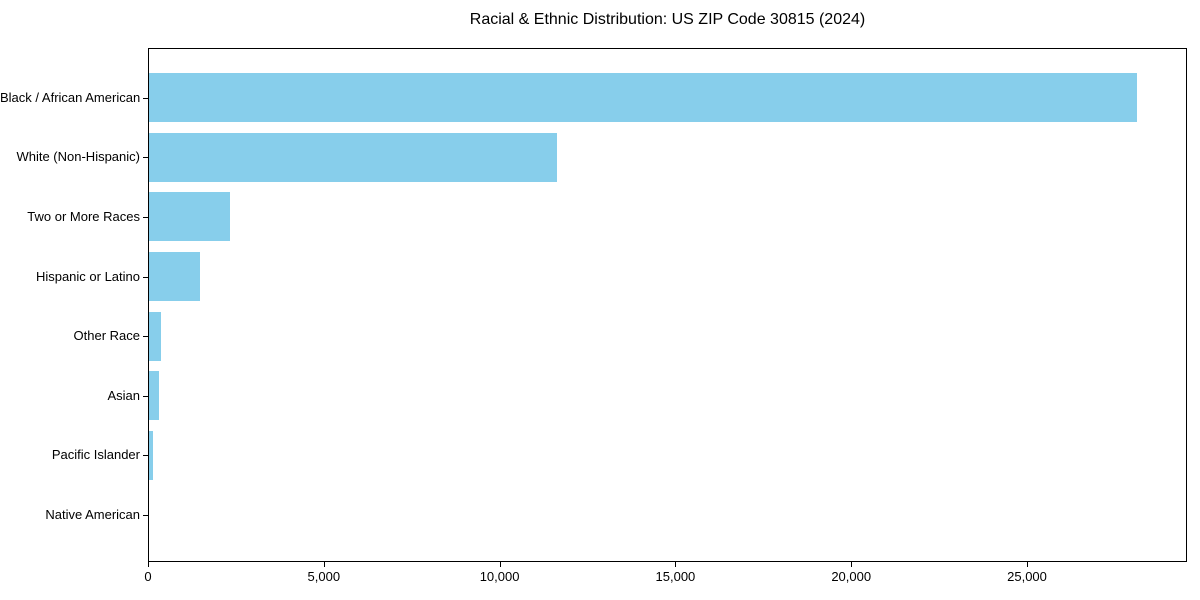 The image size is (1200, 600). Describe the element at coordinates (123, 395) in the screenshot. I see `category-label-asian: Asian` at that location.